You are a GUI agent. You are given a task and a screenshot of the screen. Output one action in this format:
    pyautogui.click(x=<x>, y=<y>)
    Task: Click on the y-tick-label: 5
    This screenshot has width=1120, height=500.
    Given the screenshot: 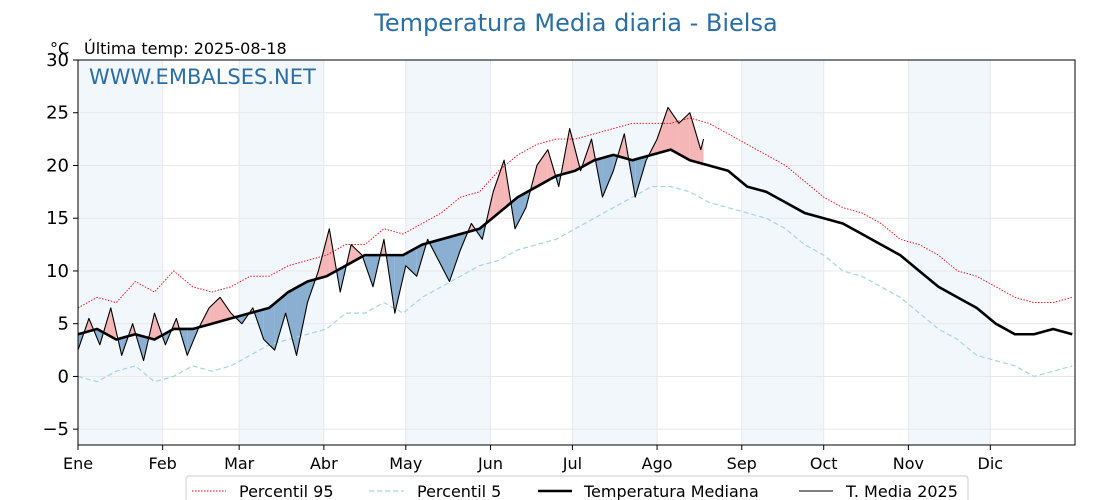 What is the action you would take?
    pyautogui.click(x=63, y=324)
    